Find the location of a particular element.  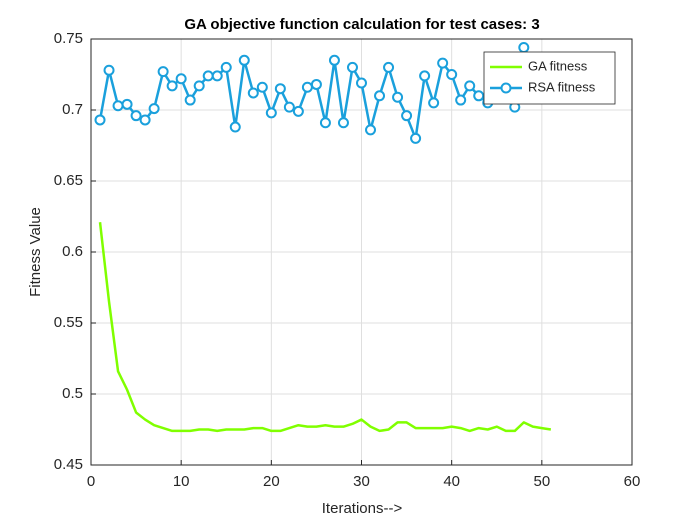

y-axis-label: Fitness Value is located at coordinates (35, 252).